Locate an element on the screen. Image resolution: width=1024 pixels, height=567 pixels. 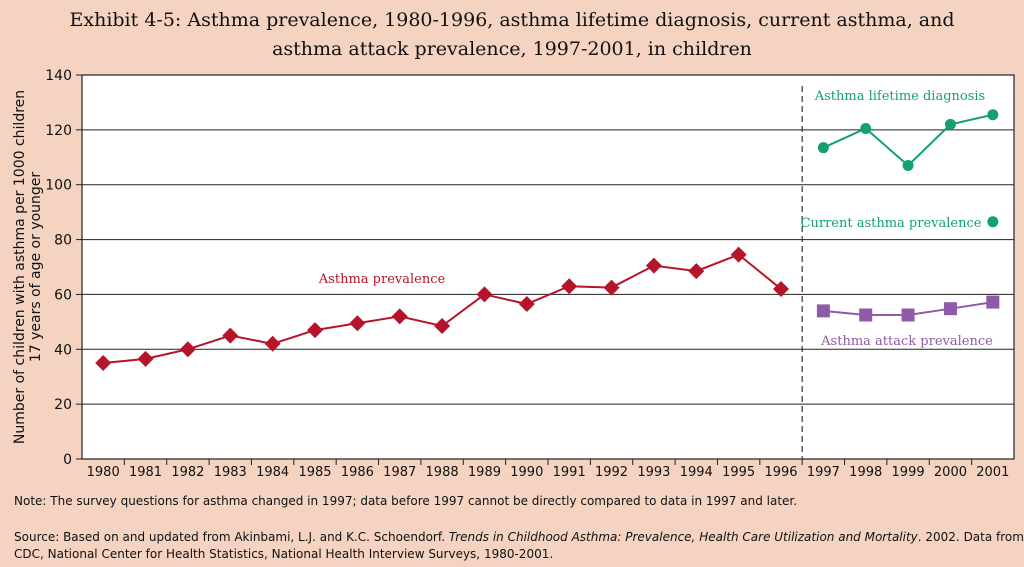
y-tick-label: 0 is located at coordinates (67, 460).